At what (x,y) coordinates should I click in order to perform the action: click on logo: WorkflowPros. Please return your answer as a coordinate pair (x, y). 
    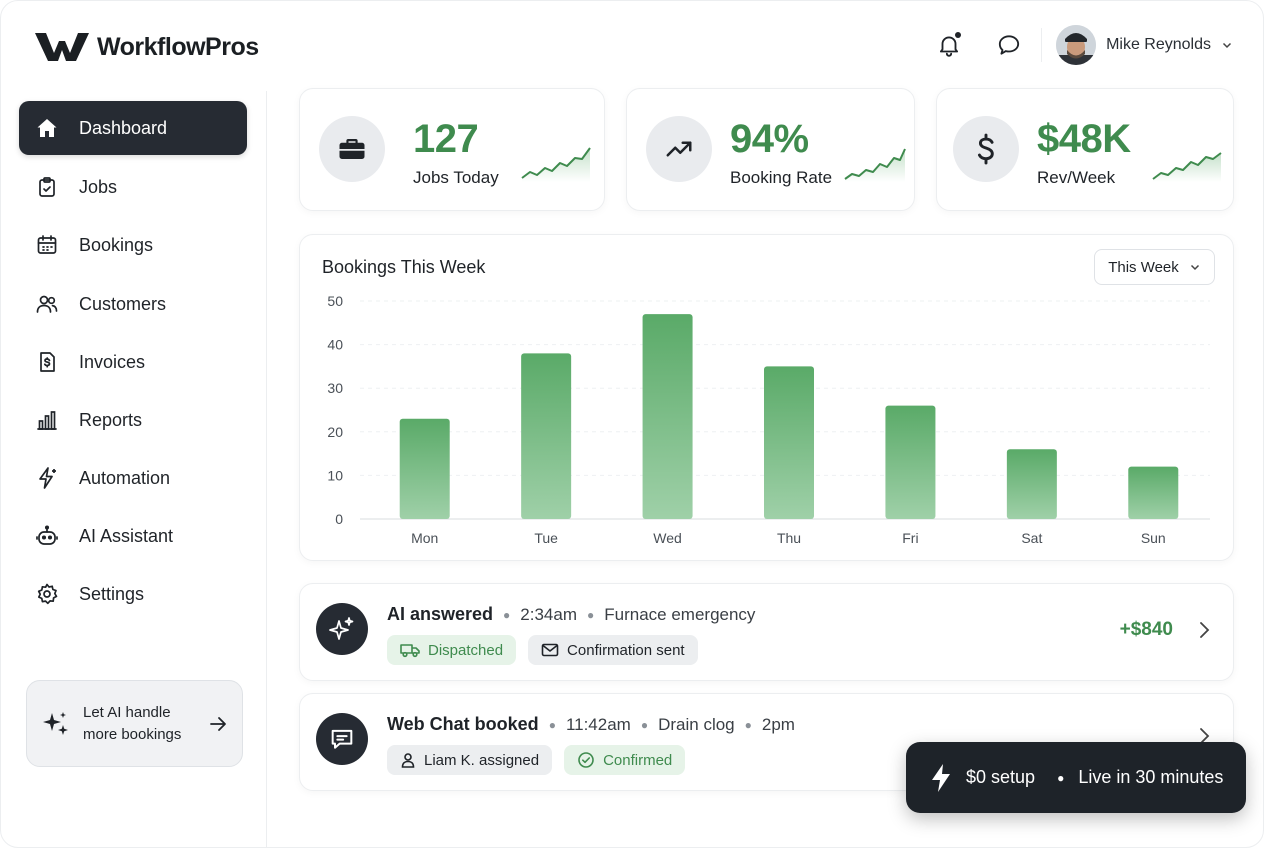
    Looking at the image, I should click on (147, 47).